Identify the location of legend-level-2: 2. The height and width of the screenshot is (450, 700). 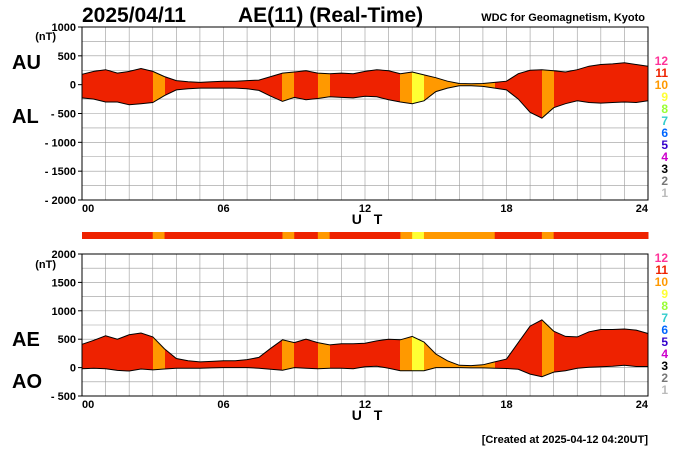
(664, 181).